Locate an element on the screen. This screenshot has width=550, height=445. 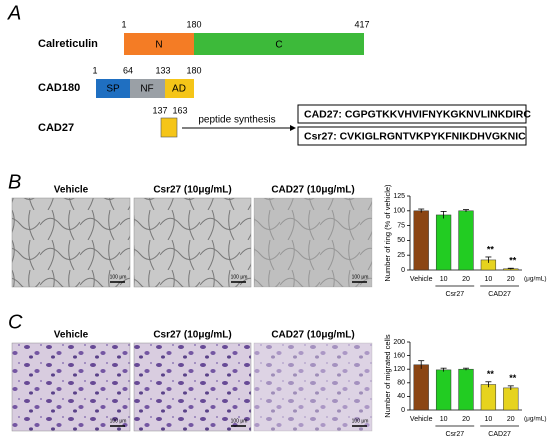
position: 417 is located at coordinates (361, 24).